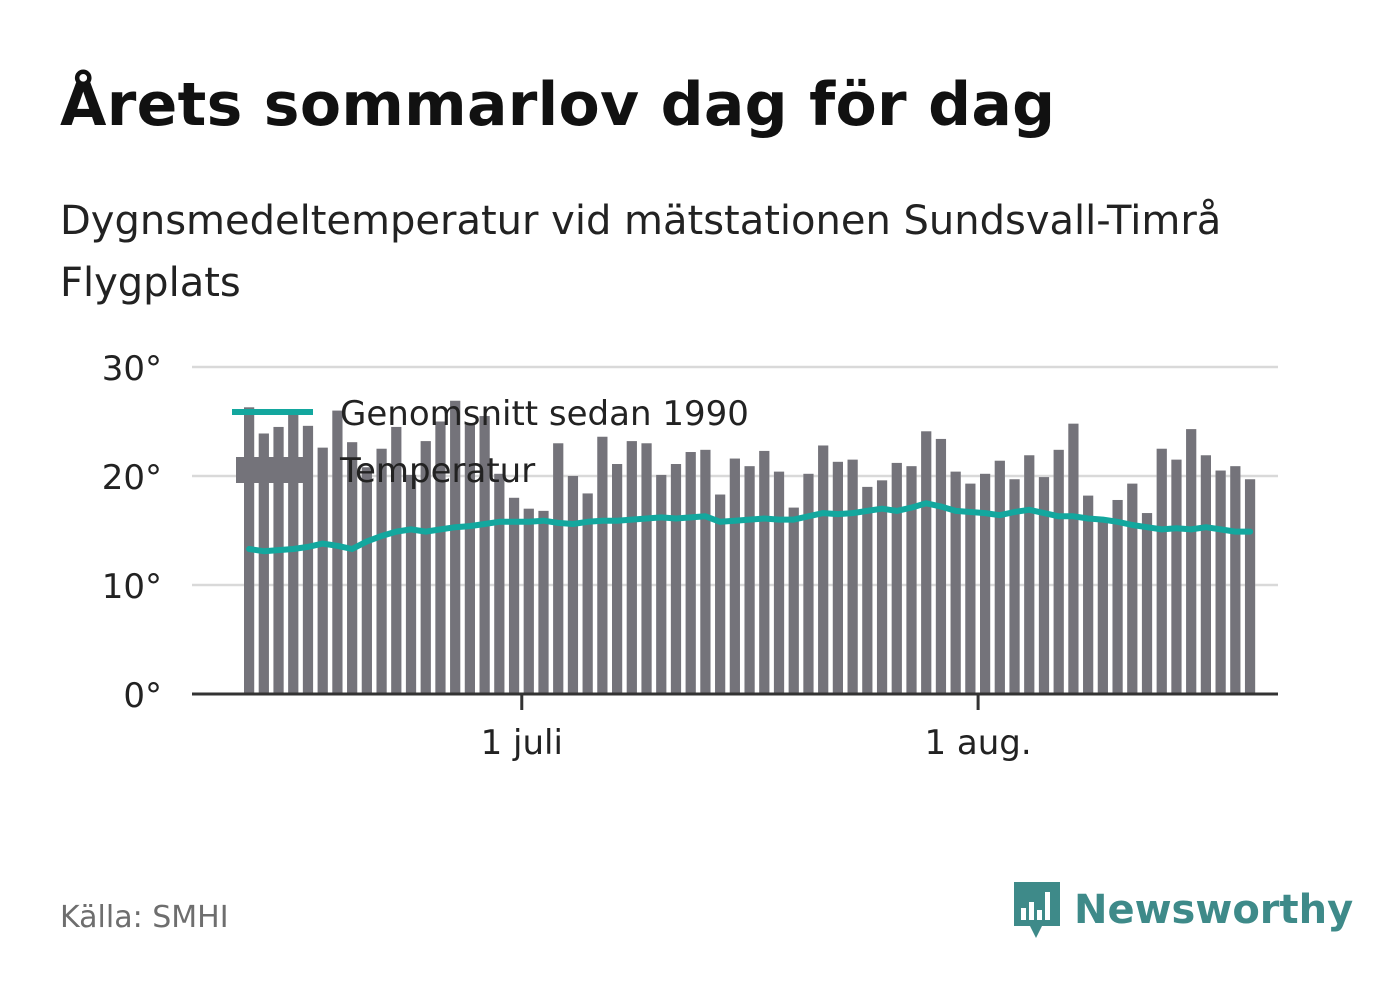  What do you see at coordinates (977, 743) in the screenshot?
I see `x-tick-label: 1 aug.` at bounding box center [977, 743].